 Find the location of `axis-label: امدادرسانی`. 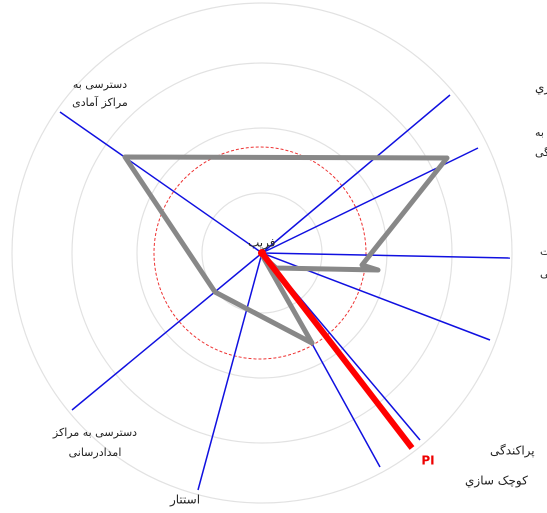

axis-label: امدادرسانی is located at coordinates (95, 452).